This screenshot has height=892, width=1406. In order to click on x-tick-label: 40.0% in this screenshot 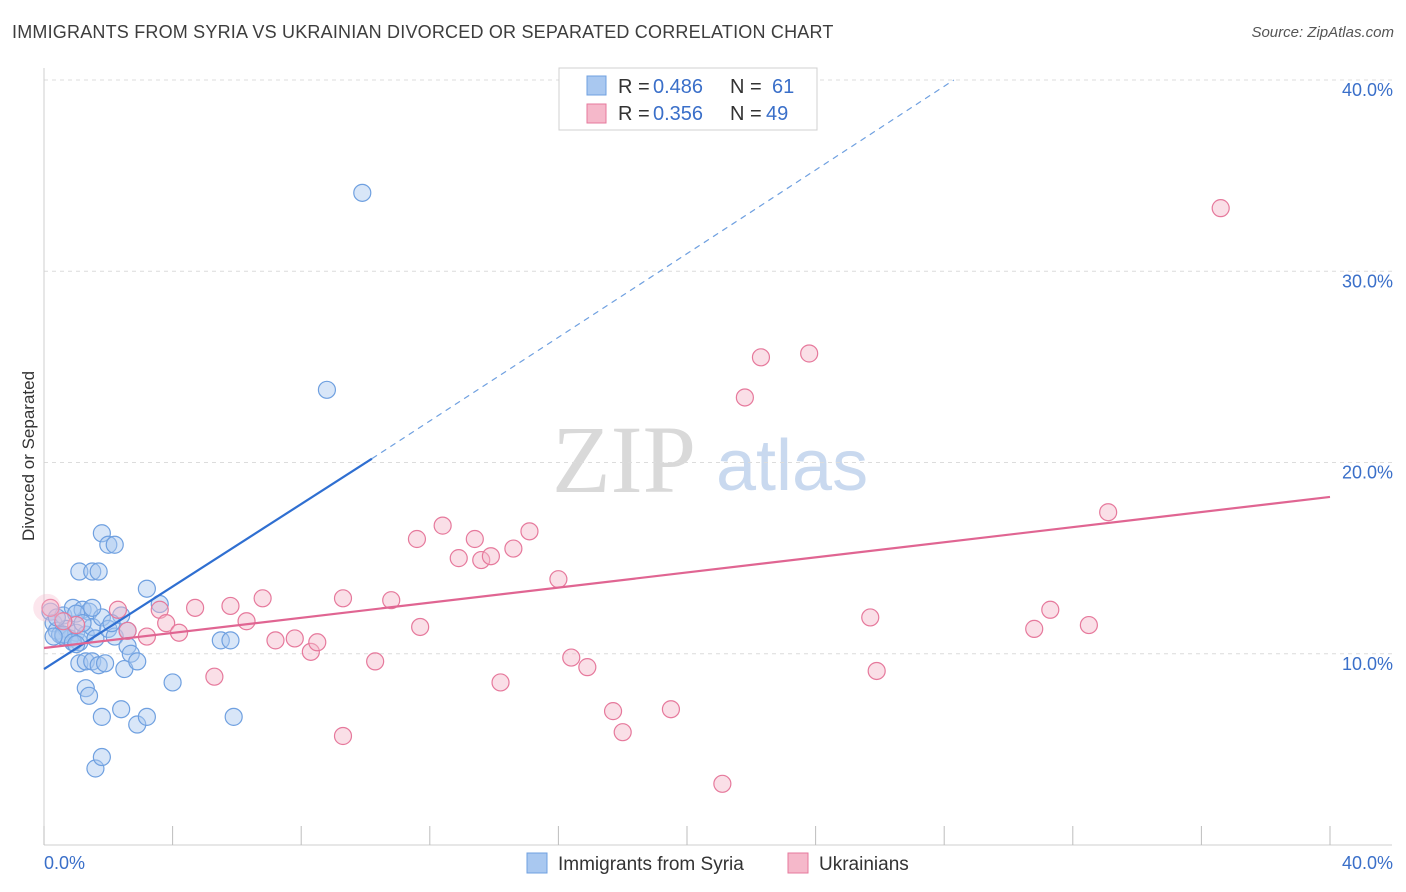, I will do `click(1367, 863)`.